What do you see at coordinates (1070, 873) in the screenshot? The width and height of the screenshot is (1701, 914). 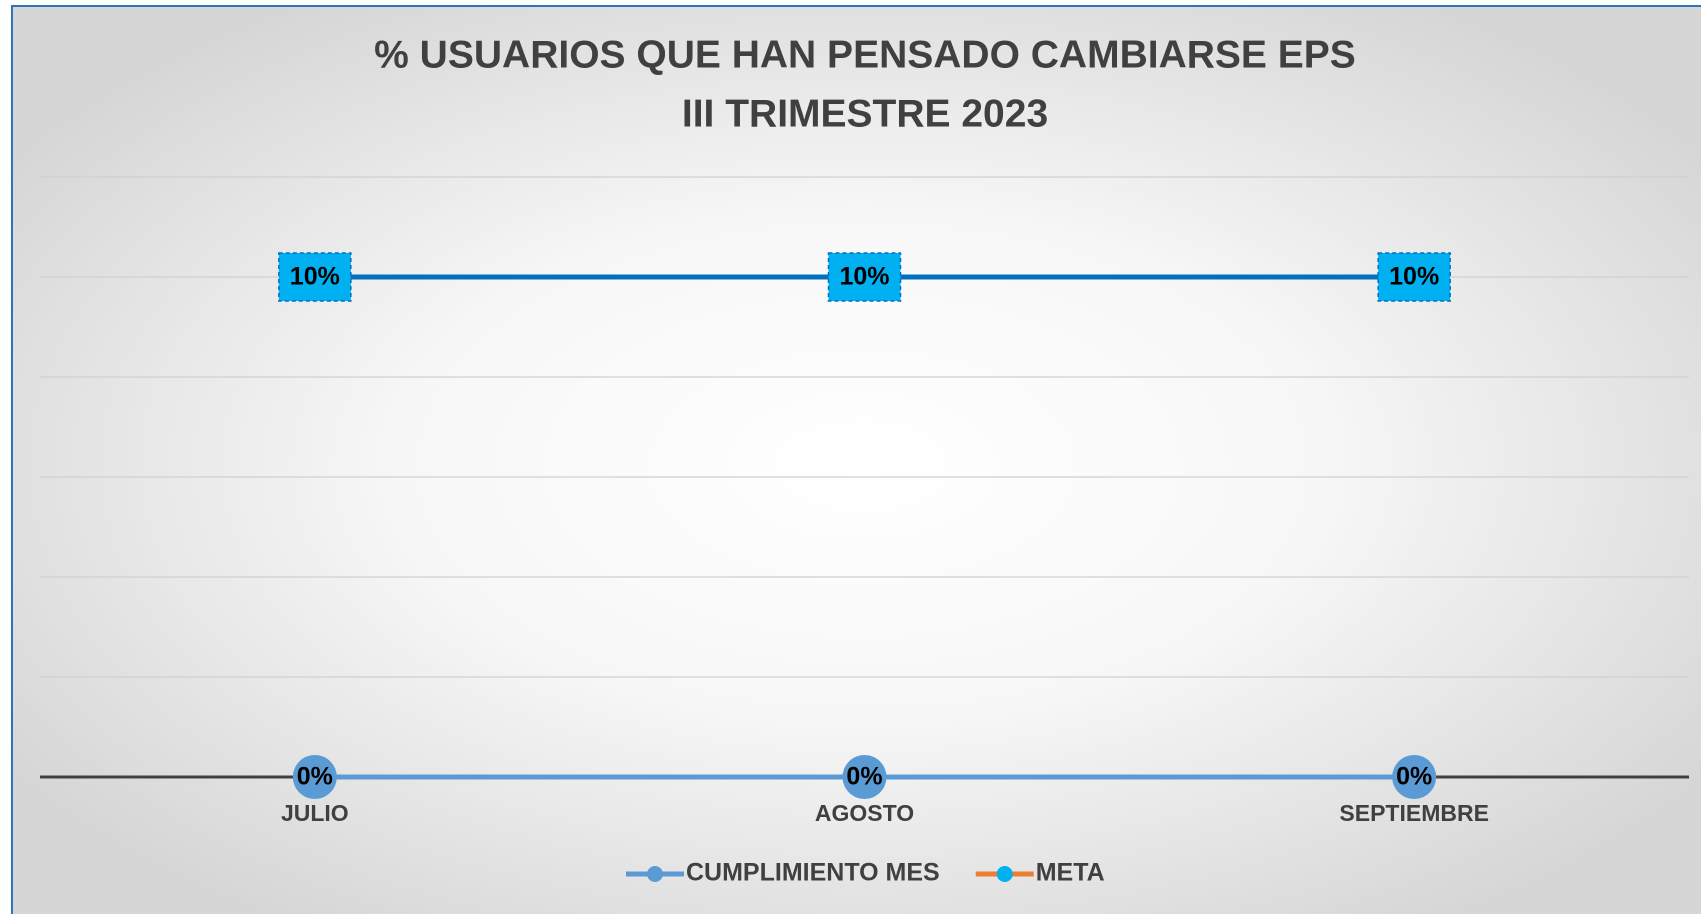 I see `legend-label: META` at bounding box center [1070, 873].